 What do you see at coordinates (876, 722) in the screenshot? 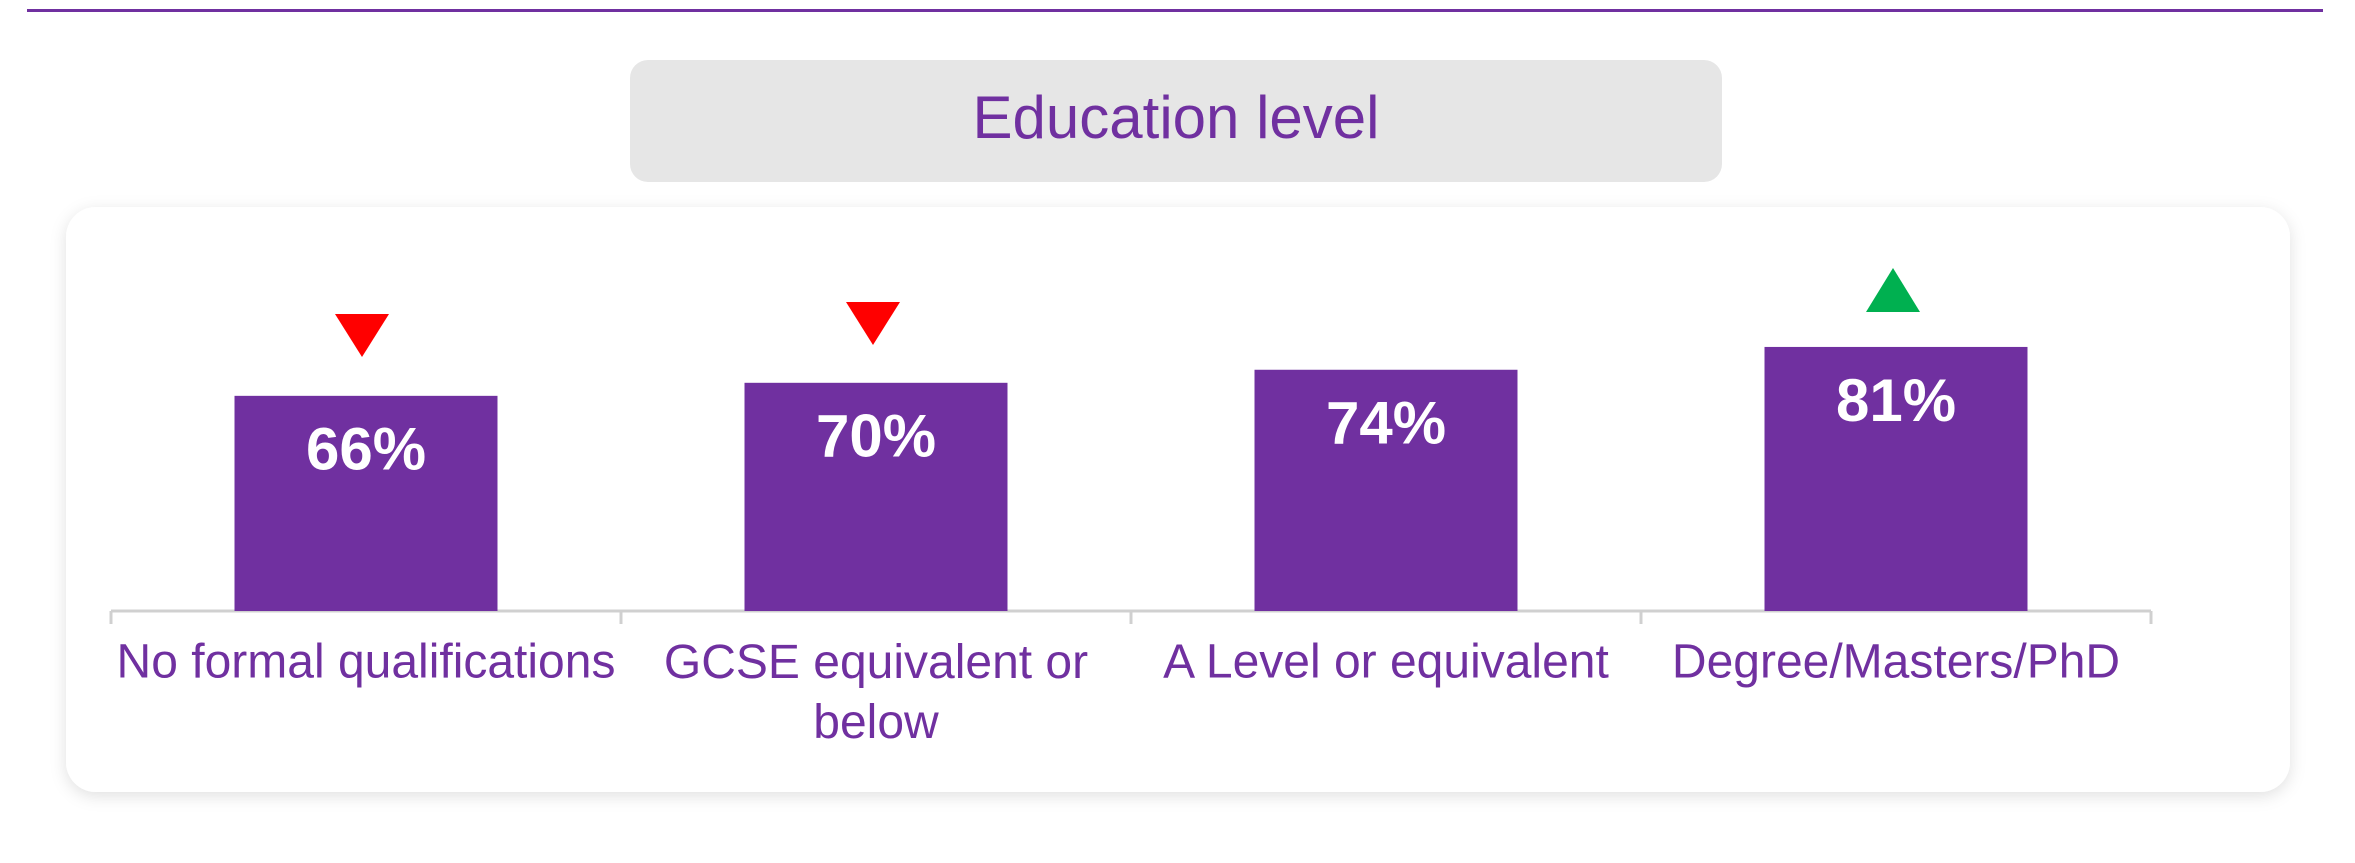
I see `label-line: below` at bounding box center [876, 722].